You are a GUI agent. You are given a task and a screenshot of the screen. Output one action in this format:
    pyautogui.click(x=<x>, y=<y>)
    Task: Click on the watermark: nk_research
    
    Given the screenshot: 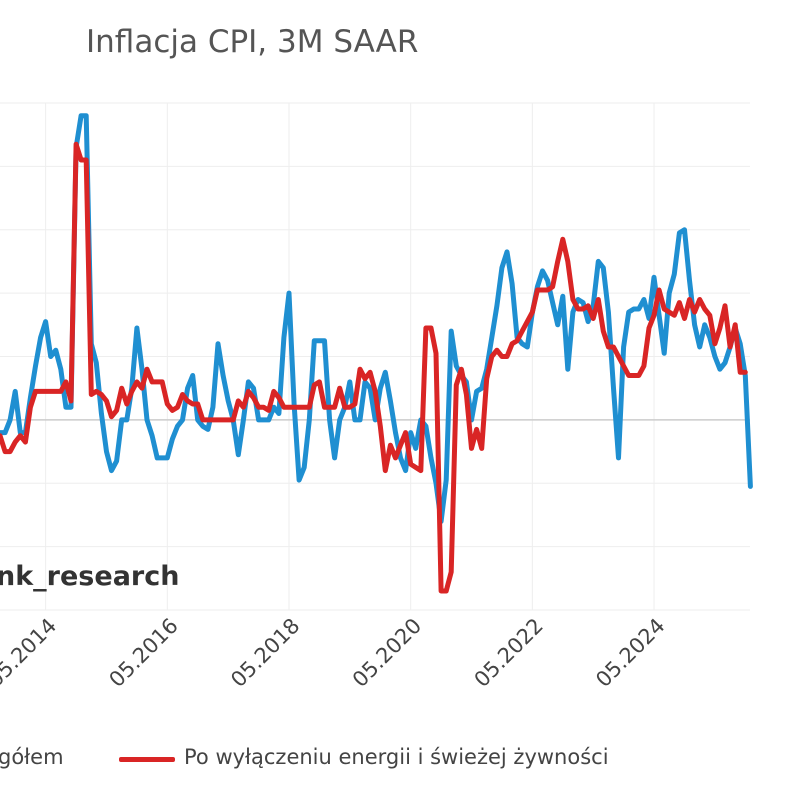 What is the action you would take?
    pyautogui.click(x=90, y=576)
    